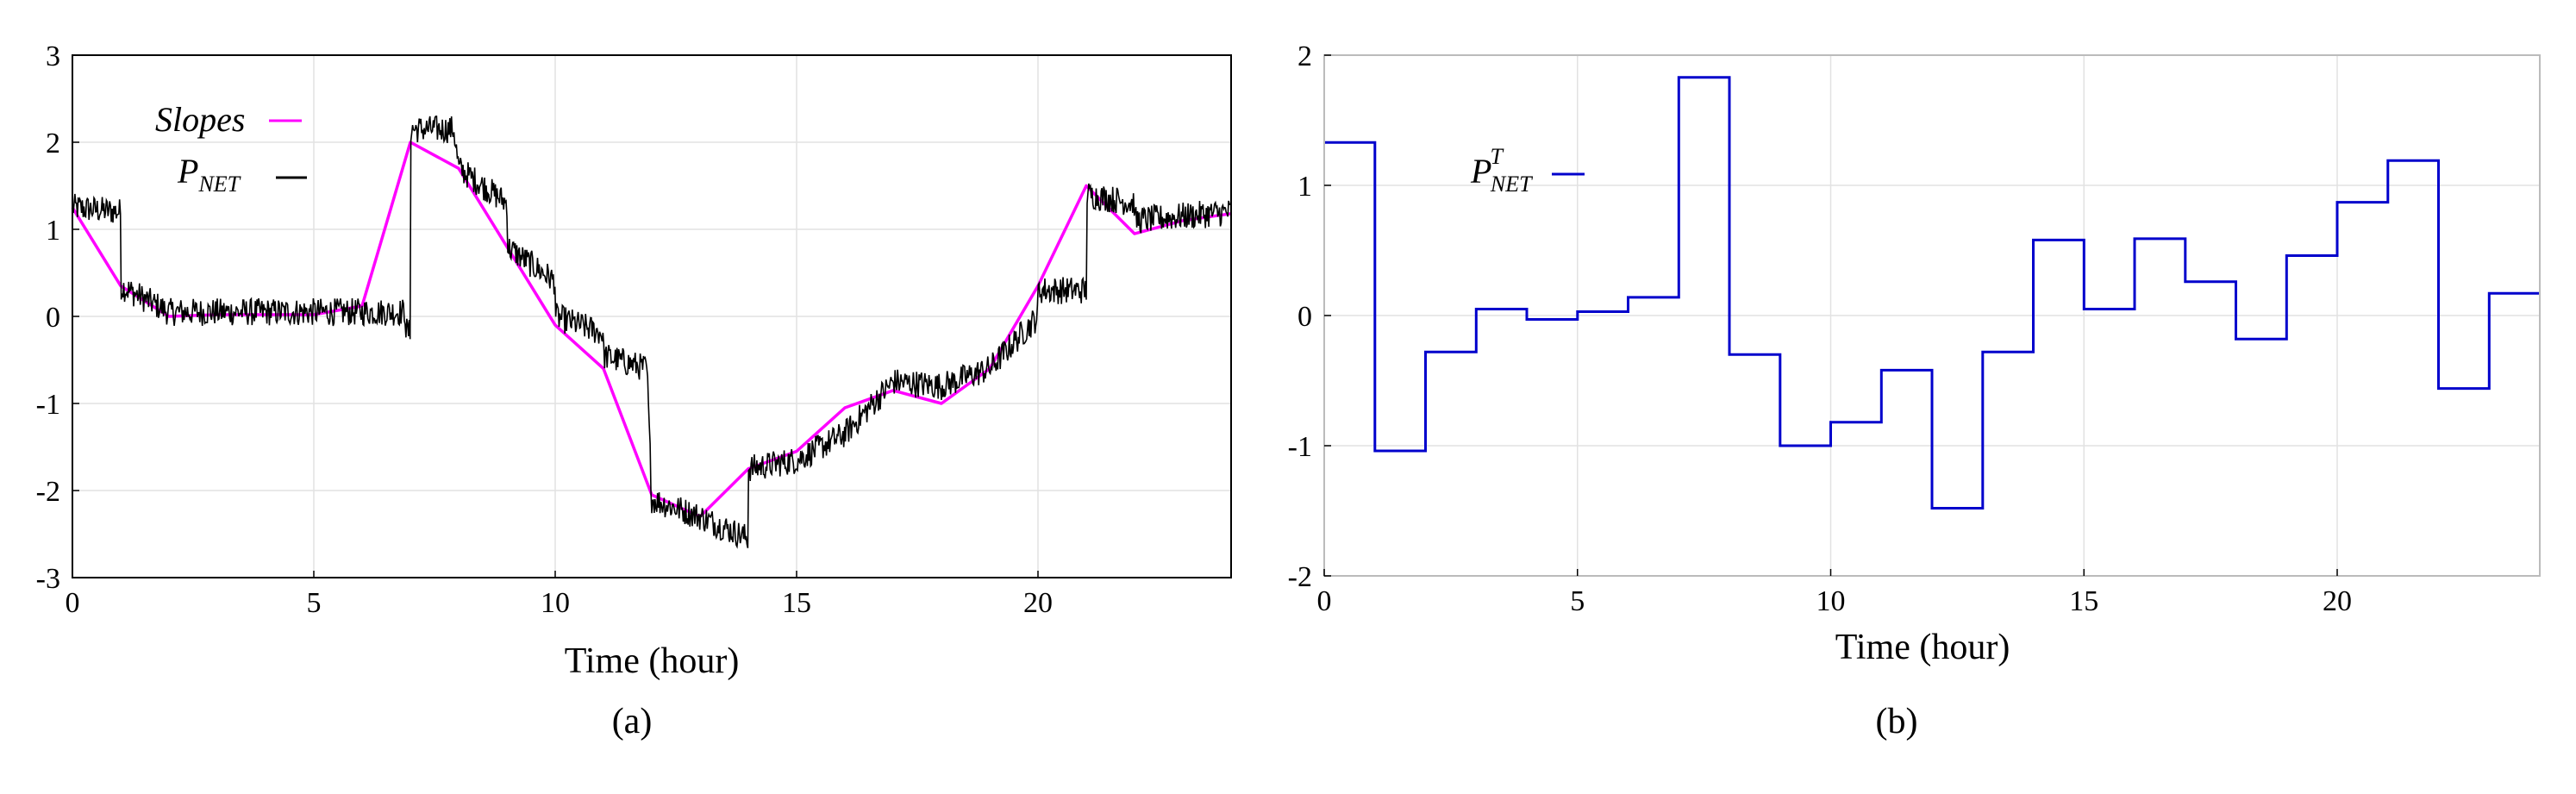  Describe the element at coordinates (48, 579) in the screenshot. I see `y-tick-label: -3` at that location.